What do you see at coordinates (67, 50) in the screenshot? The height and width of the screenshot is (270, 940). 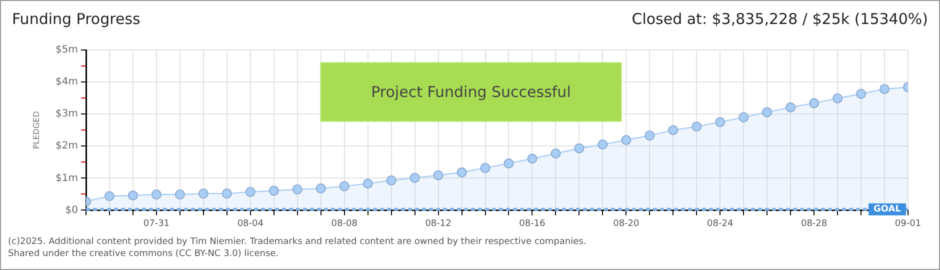 I see `y-tick-label: $5m` at bounding box center [67, 50].